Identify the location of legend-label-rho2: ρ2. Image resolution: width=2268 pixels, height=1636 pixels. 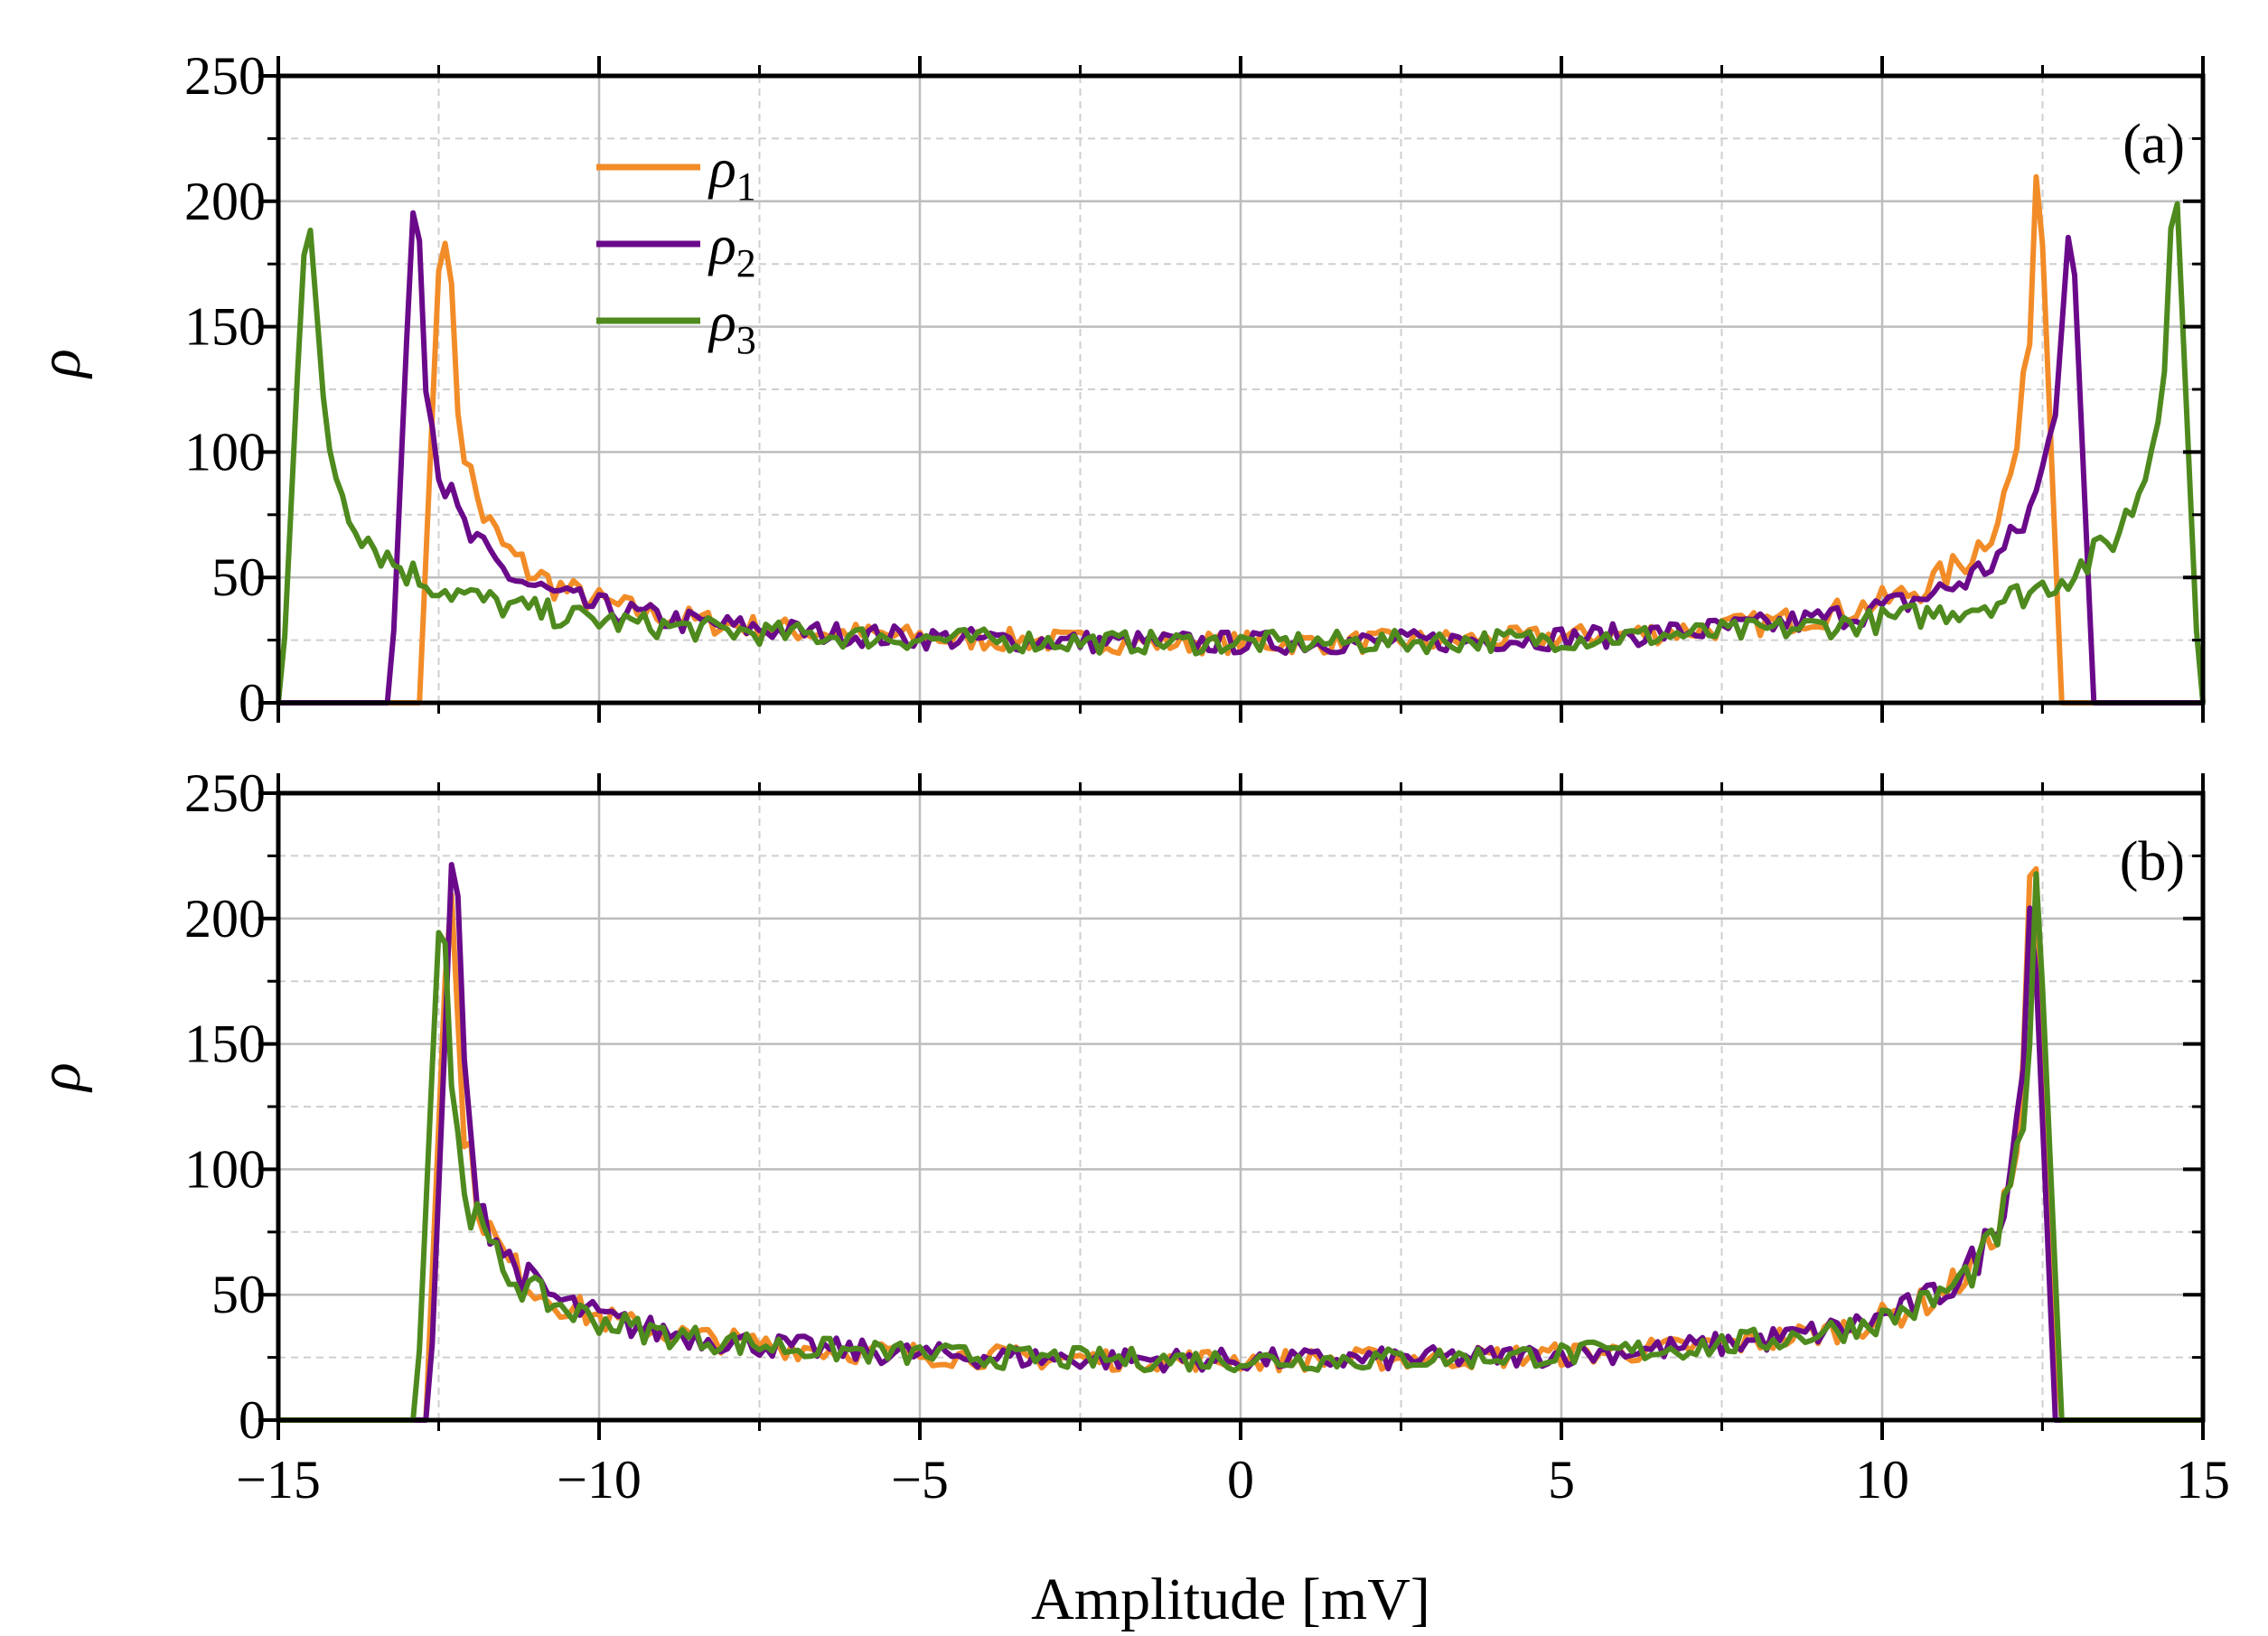
(732, 250).